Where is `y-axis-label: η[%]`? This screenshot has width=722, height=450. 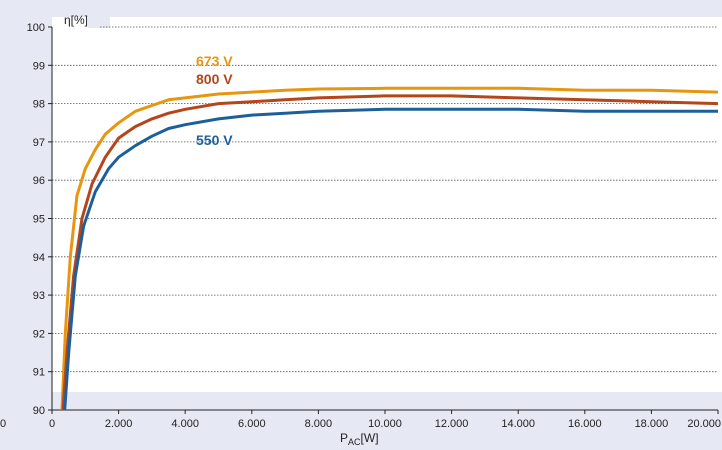 y-axis-label: η[%] is located at coordinates (76, 20).